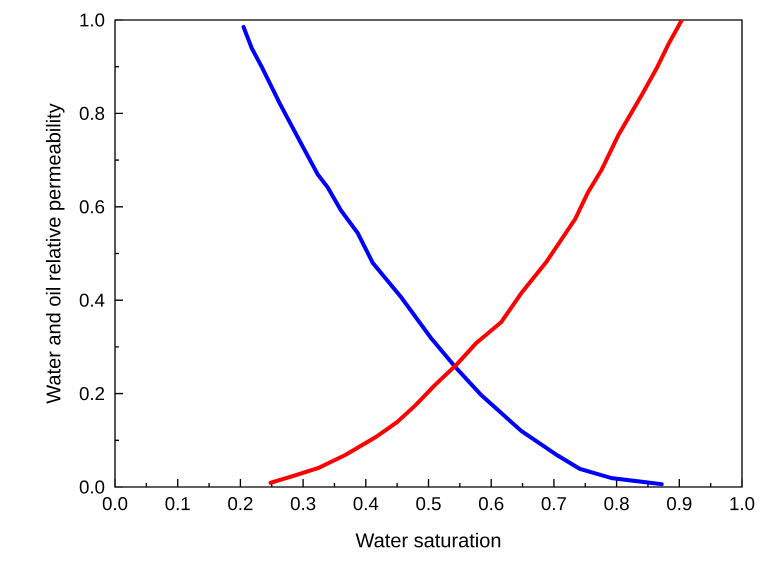 This screenshot has width=761, height=570. Describe the element at coordinates (177, 503) in the screenshot. I see `x-tick-label: 0.1` at that location.